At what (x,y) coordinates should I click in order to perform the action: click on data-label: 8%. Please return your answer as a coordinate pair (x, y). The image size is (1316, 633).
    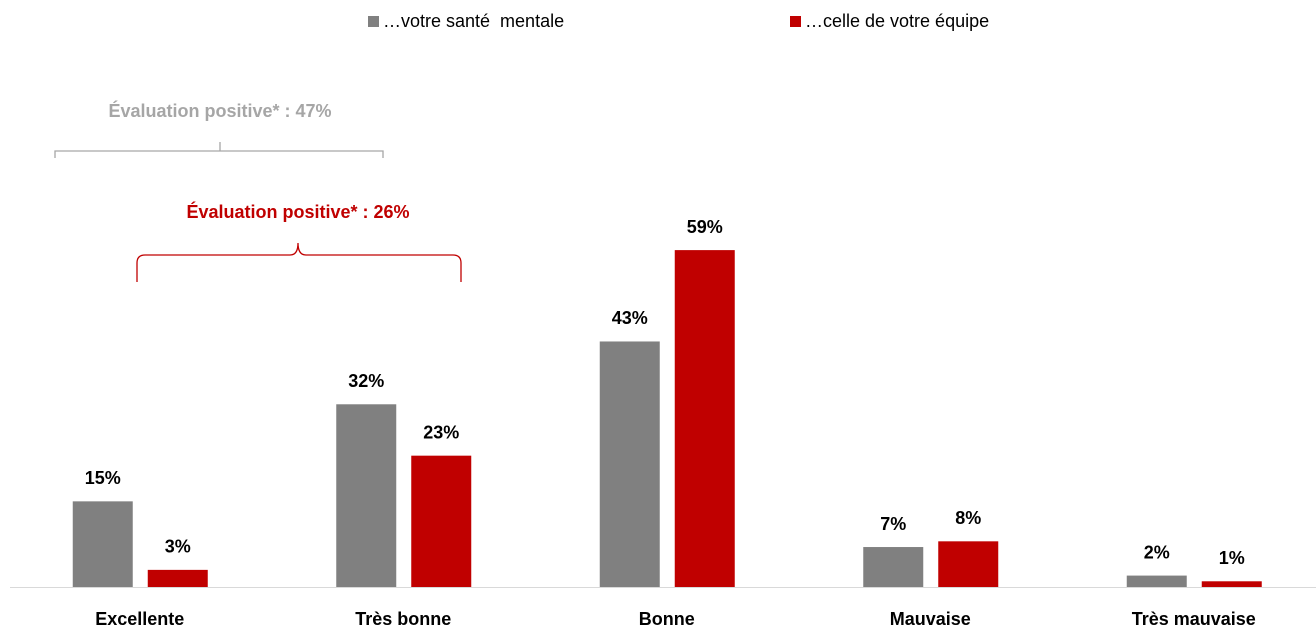
    Looking at the image, I should click on (968, 518).